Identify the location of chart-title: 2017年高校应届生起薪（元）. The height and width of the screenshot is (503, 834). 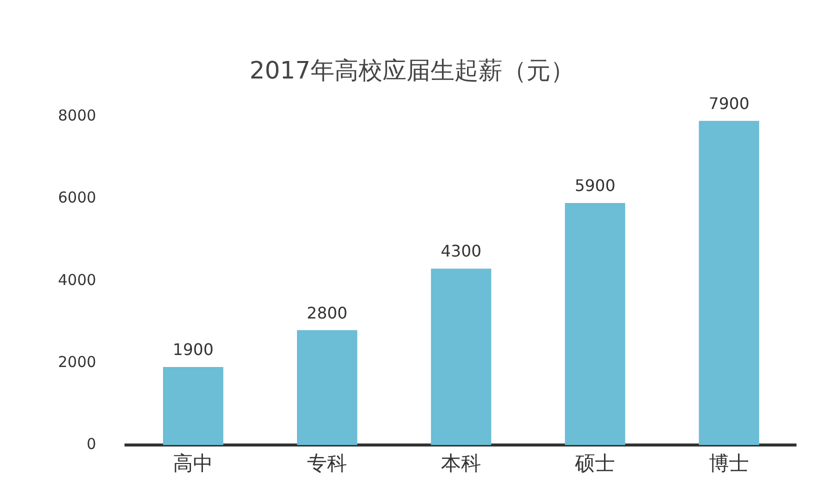
(412, 70).